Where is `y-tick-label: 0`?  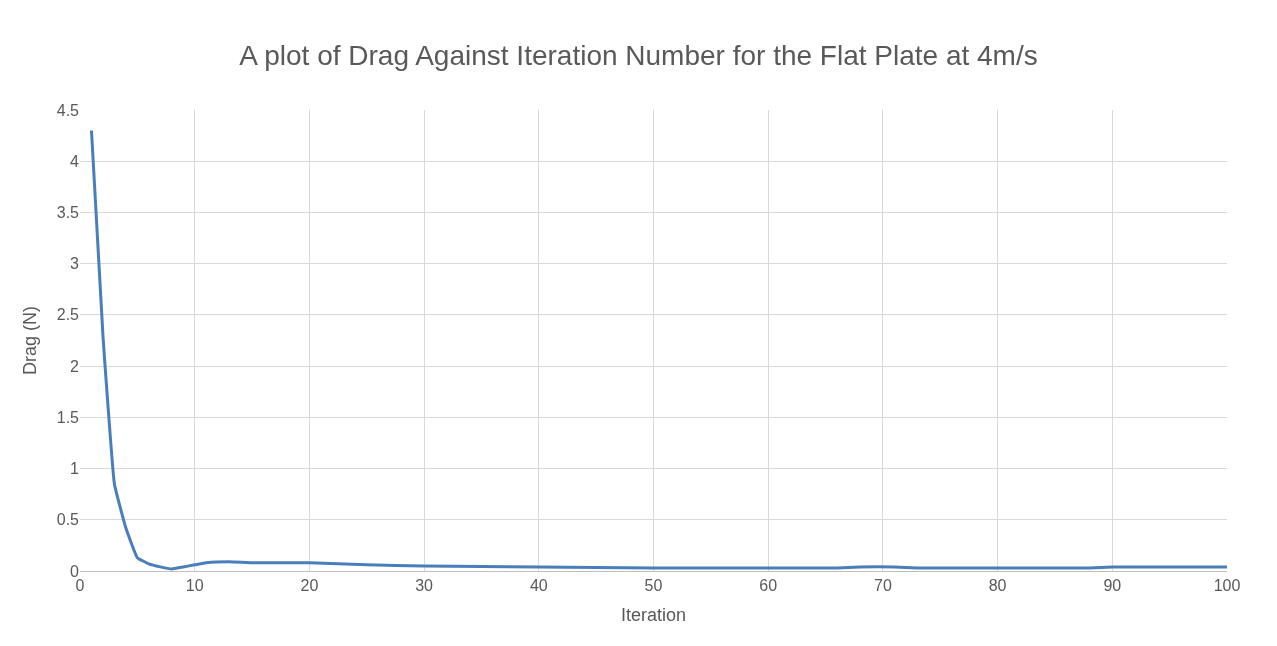
y-tick-label: 0 is located at coordinates (75, 571).